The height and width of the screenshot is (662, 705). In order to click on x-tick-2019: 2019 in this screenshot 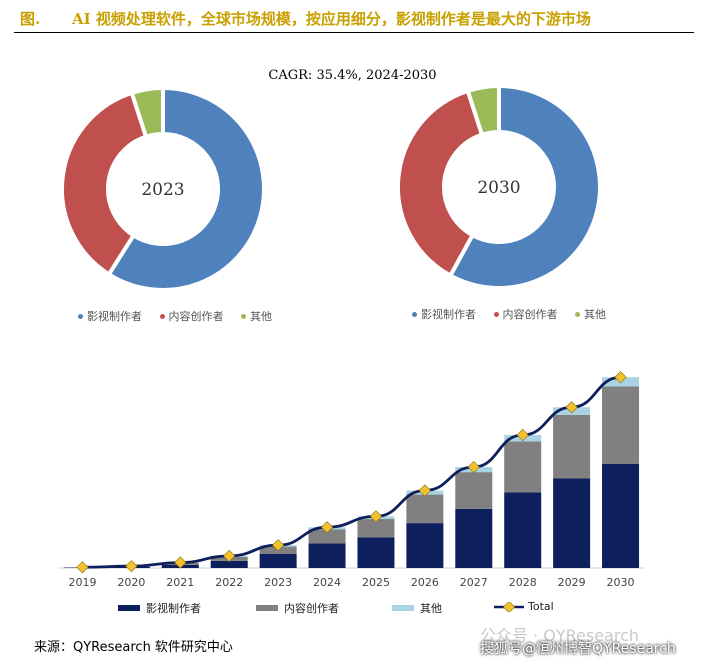, I will do `click(82, 582)`.